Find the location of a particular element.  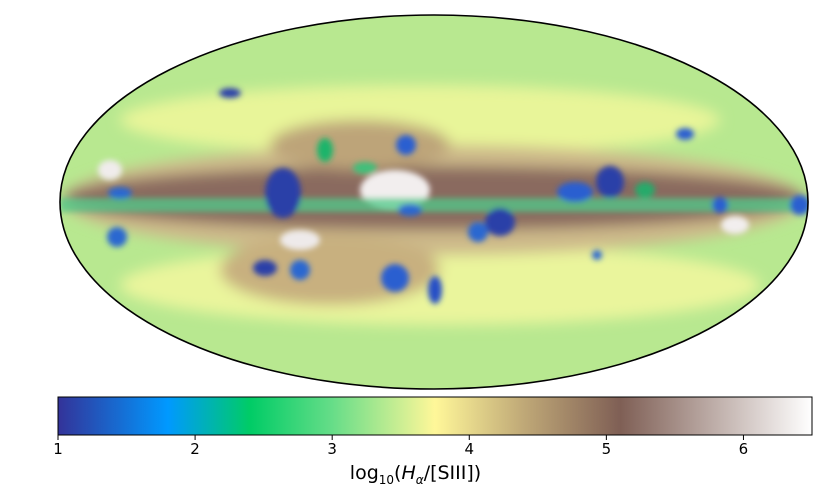

colorbar-tick-label: 3 is located at coordinates (332, 449).